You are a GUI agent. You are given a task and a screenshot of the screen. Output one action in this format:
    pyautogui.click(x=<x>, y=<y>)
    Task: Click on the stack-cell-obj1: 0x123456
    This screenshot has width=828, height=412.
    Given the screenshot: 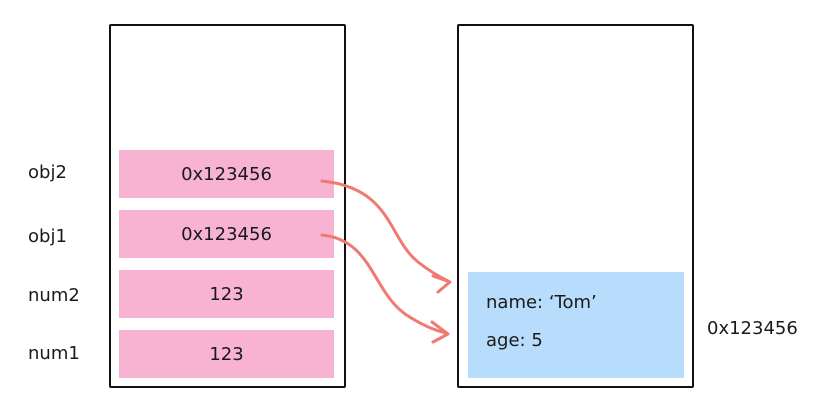 What is the action you would take?
    pyautogui.click(x=226, y=234)
    